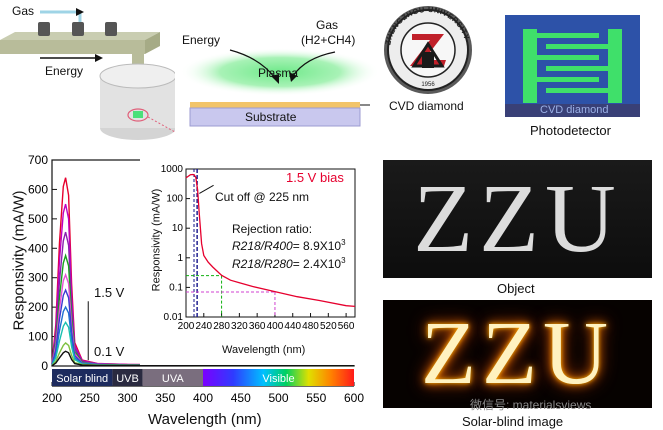  I want to click on inset-xtick-label: 320, so click(239, 326).